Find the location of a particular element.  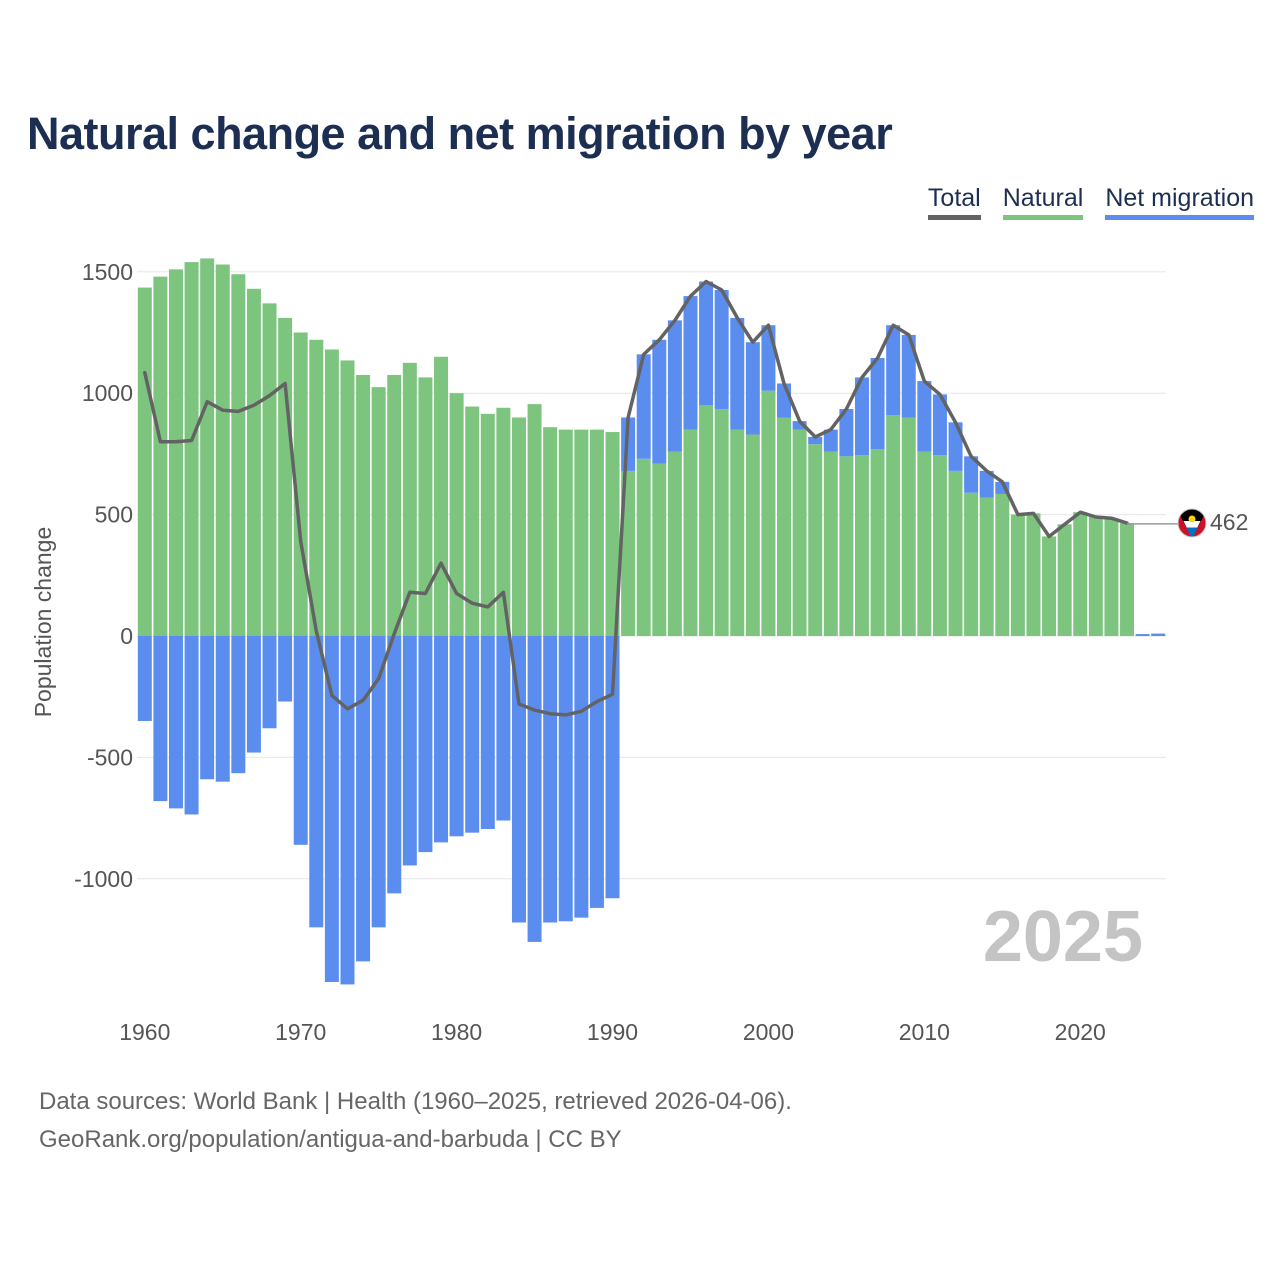

x-tick-label: 1980 is located at coordinates (456, 1032).